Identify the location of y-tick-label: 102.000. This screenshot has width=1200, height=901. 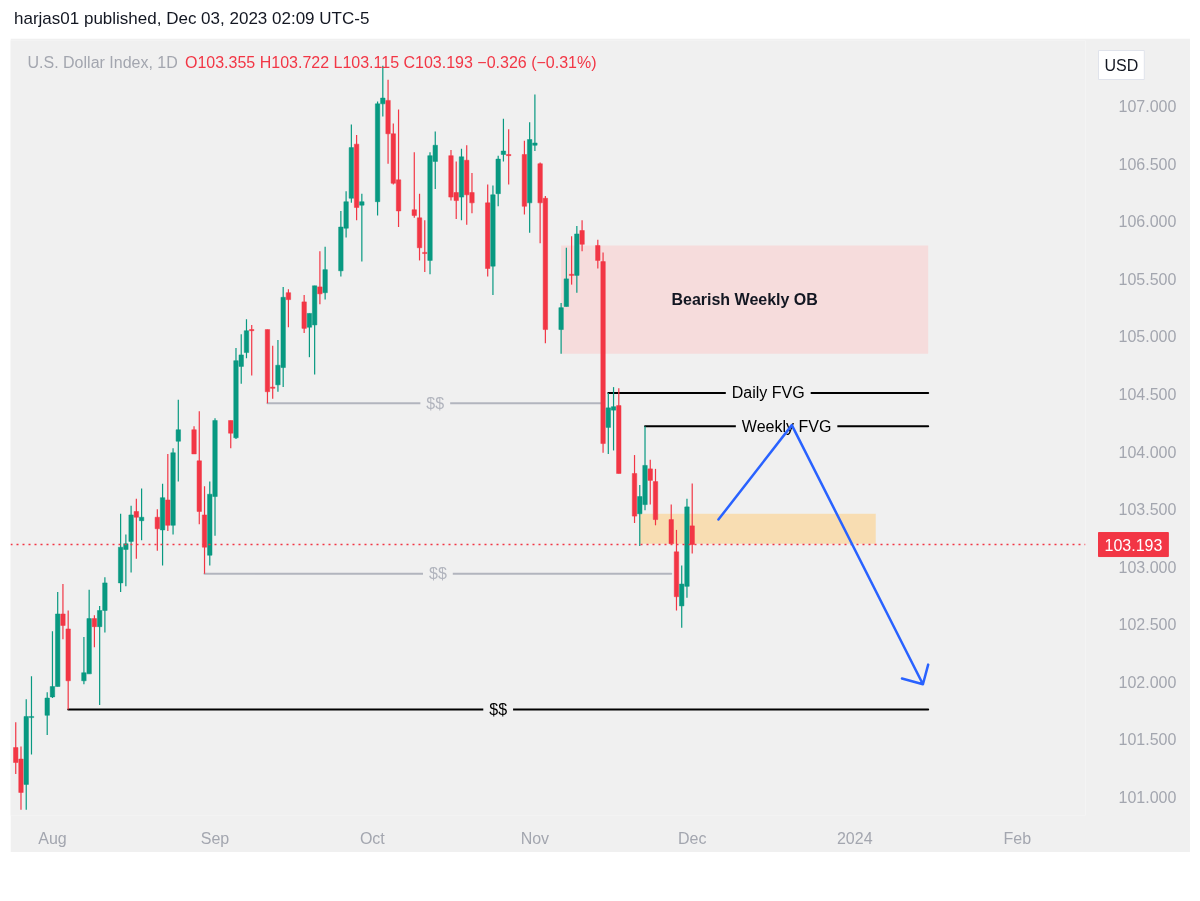
(1147, 682).